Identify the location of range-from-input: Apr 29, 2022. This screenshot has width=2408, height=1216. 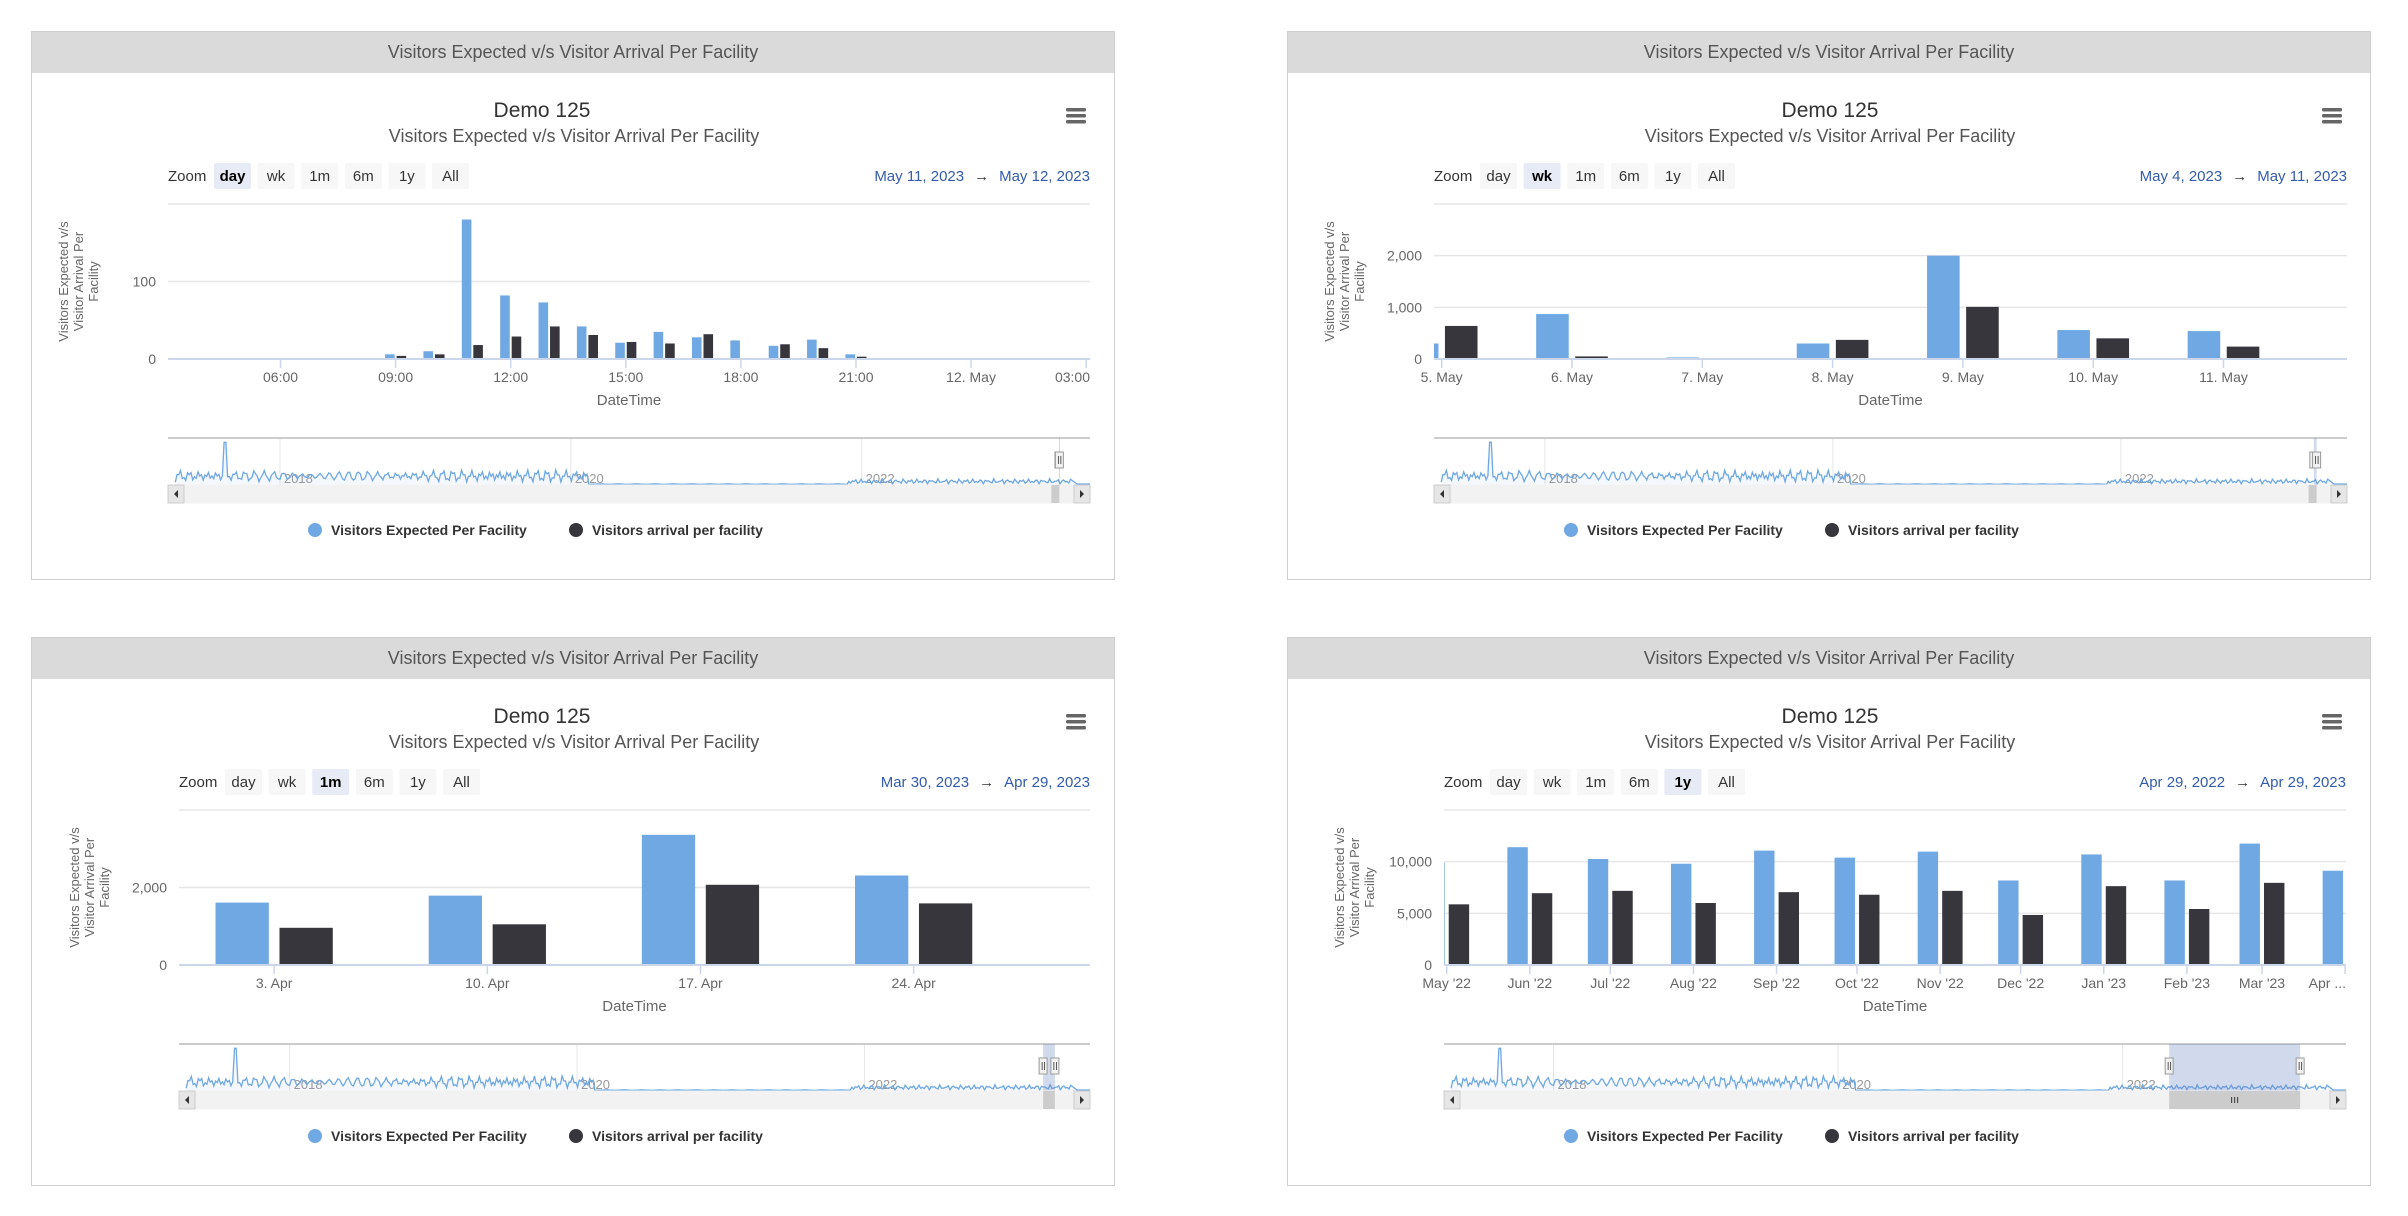
(2182, 782).